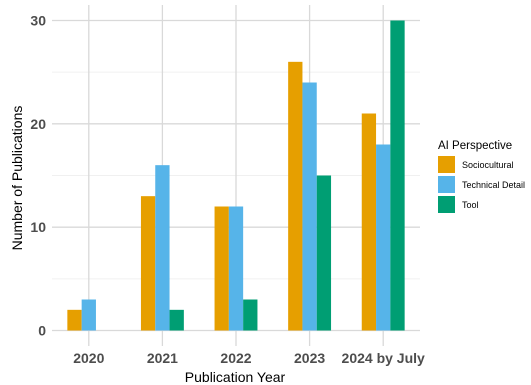  I want to click on legend-label-tool: Tool, so click(470, 205).